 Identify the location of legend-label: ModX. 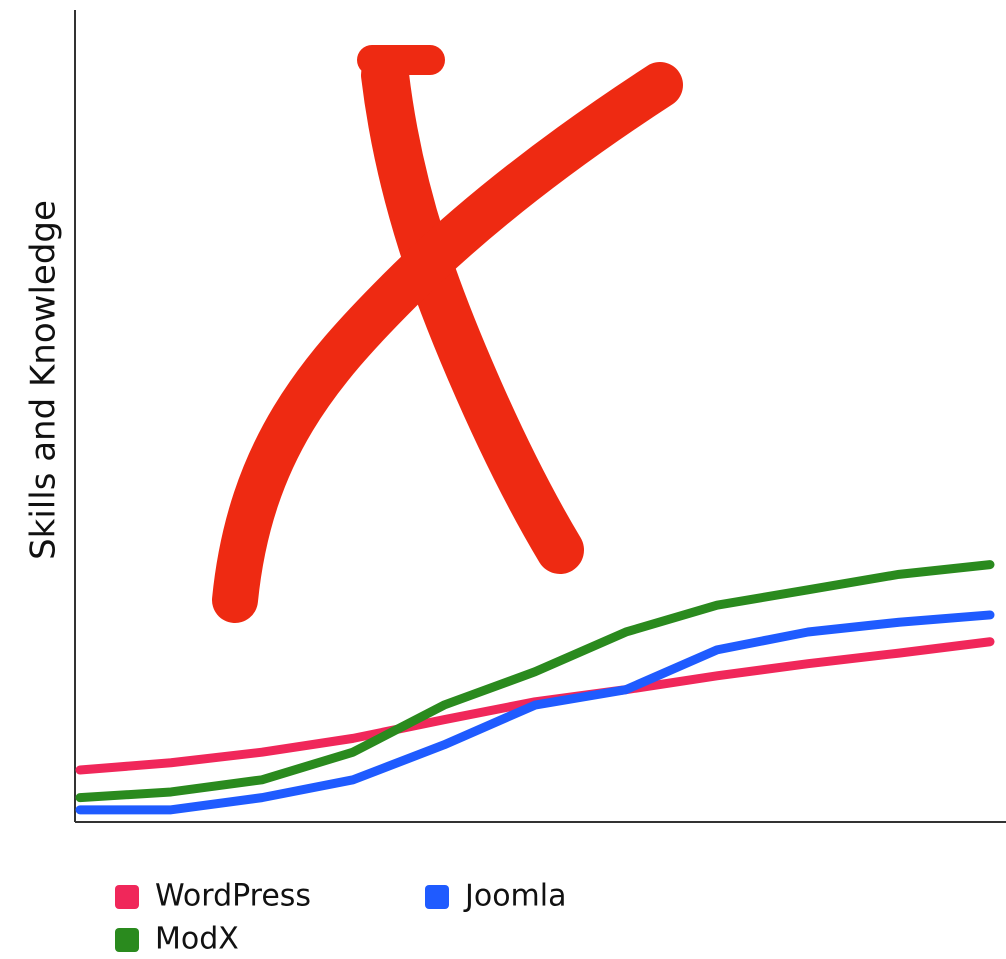
(197, 939).